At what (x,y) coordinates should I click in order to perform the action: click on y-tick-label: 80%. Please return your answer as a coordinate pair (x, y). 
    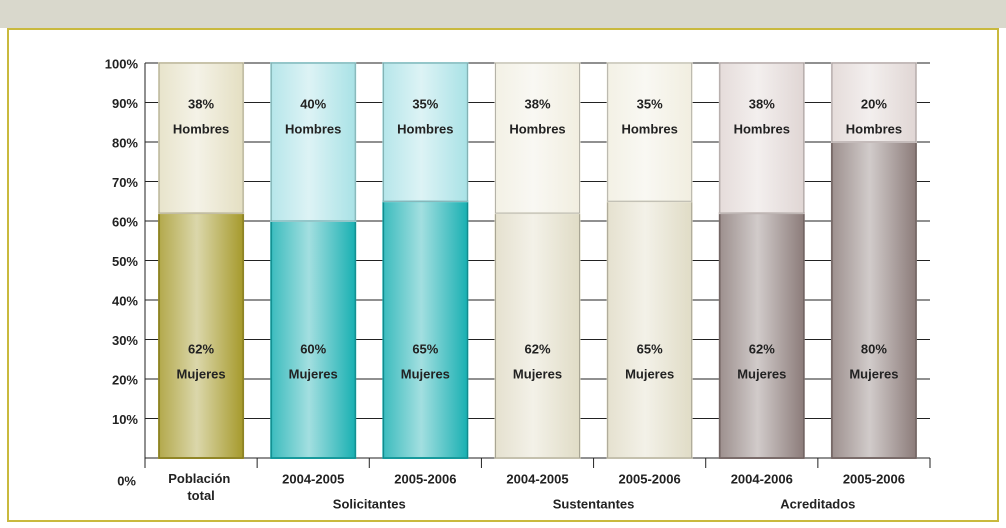
    Looking at the image, I should click on (125, 142).